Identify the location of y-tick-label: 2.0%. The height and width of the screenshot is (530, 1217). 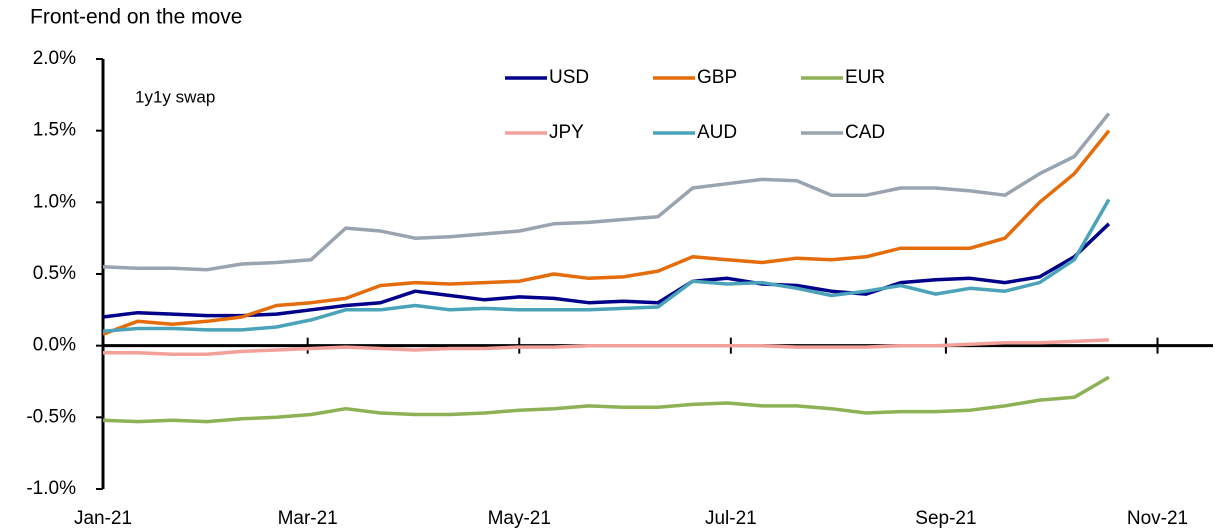
(54, 58).